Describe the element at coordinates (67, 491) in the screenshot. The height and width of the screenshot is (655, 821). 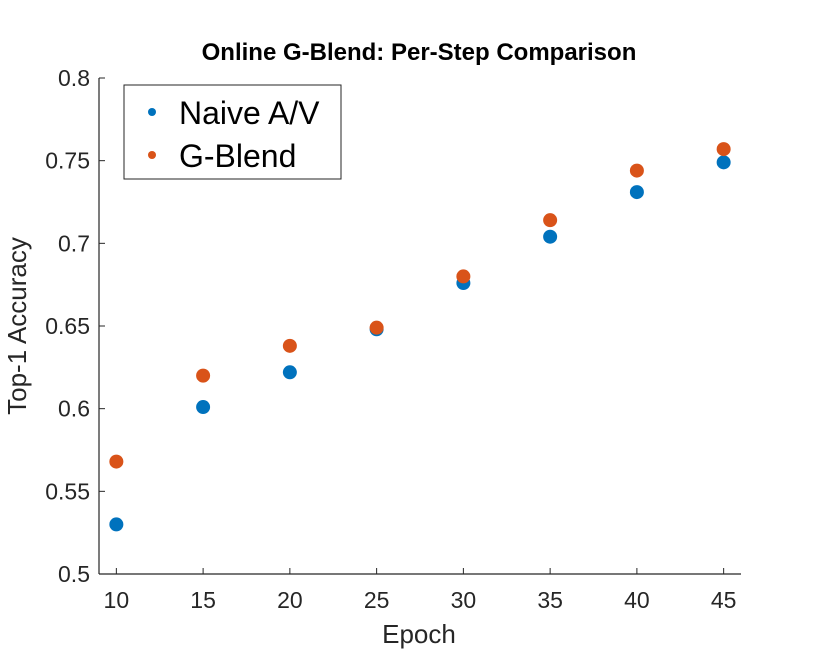
I see `y-tick-label: 0.55` at that location.